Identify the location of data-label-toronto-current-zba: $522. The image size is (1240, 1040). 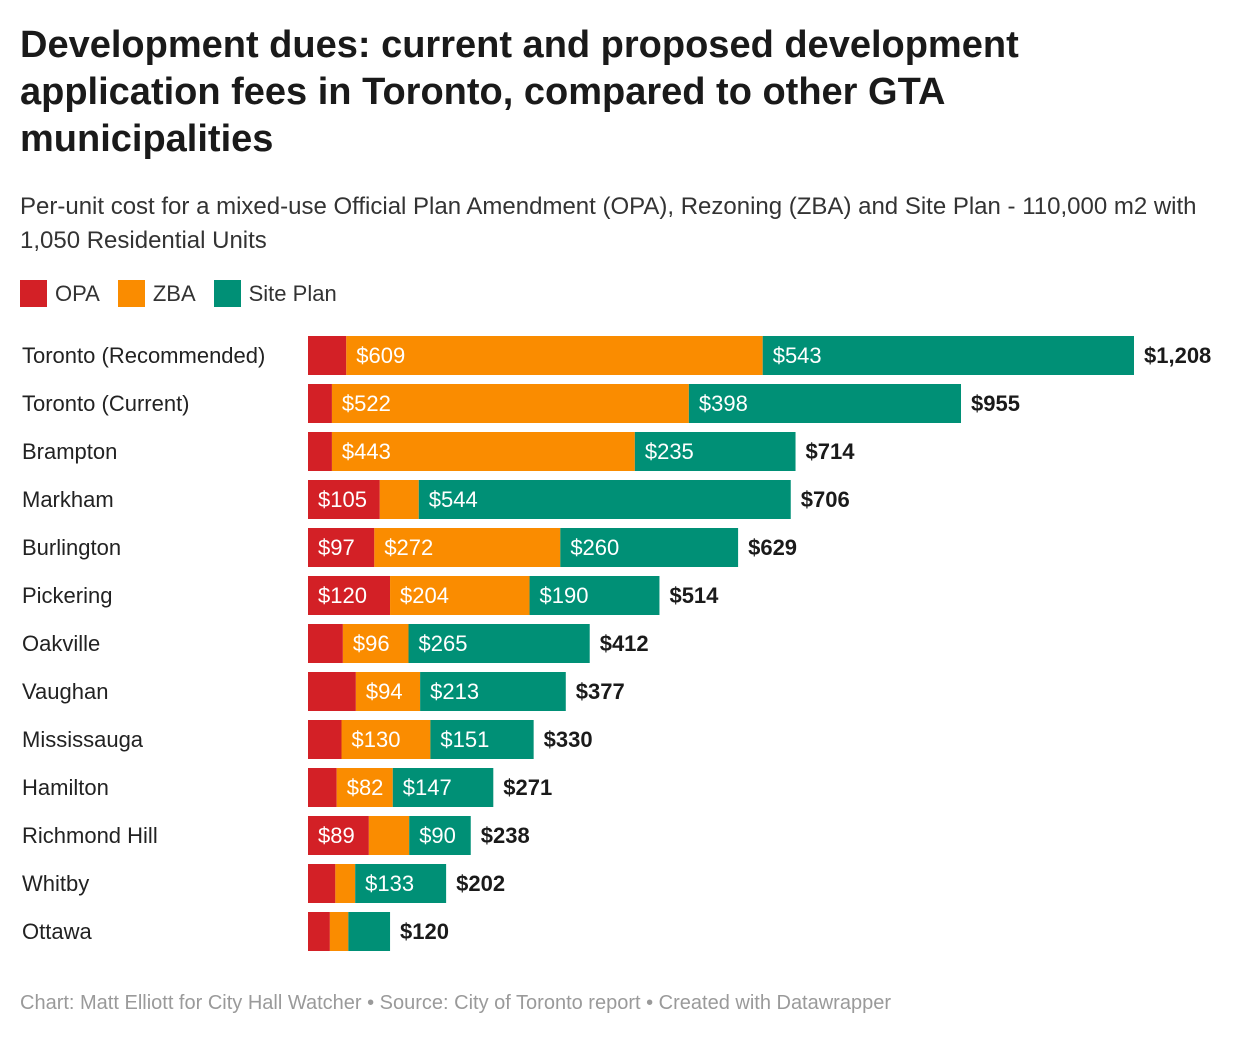
(366, 403).